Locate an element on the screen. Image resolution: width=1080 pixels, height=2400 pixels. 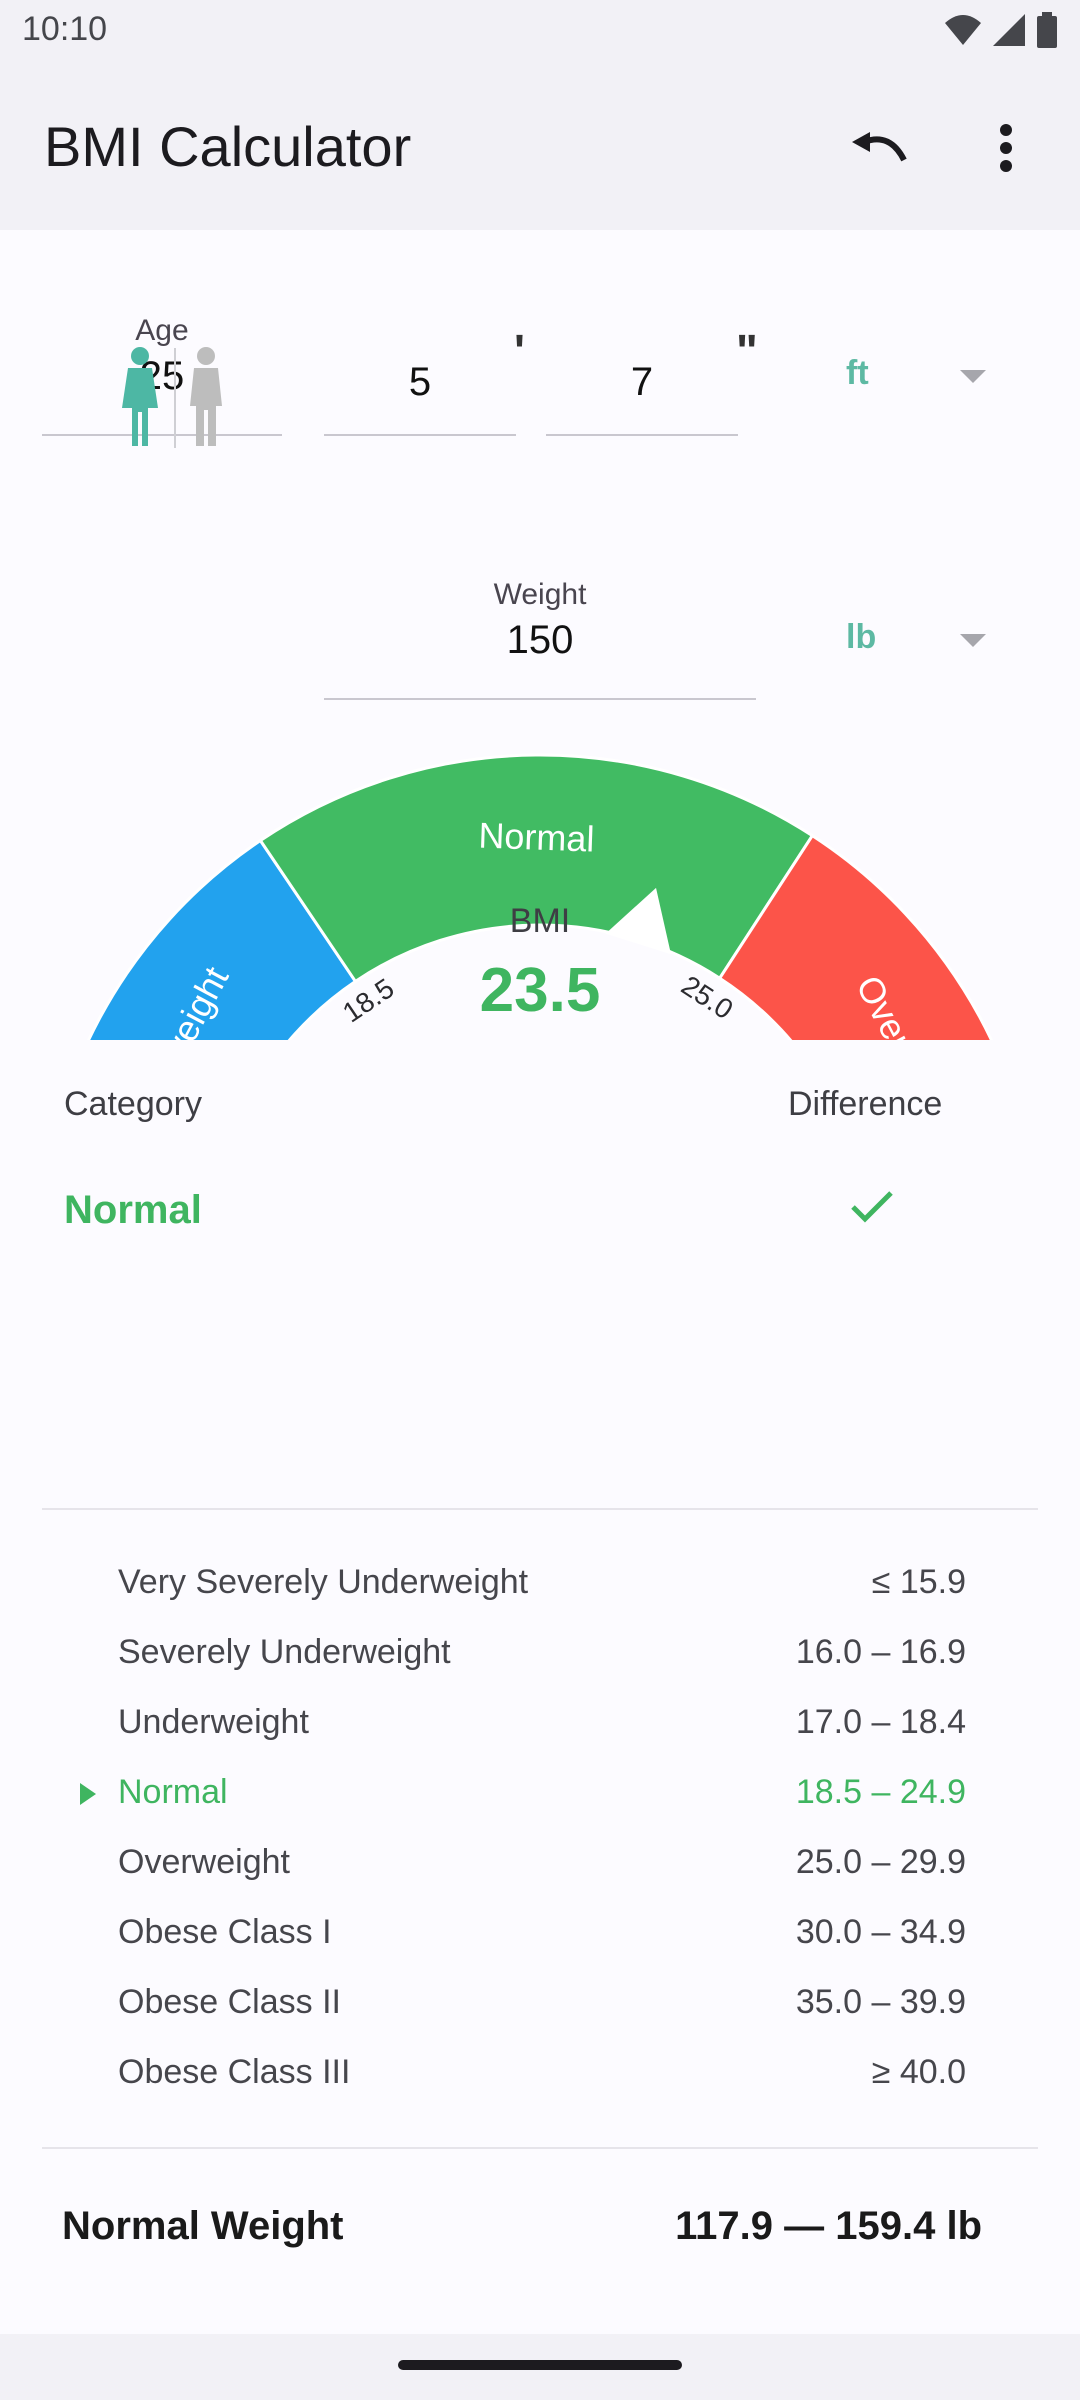
category-header: Category is located at coordinates (133, 1104).